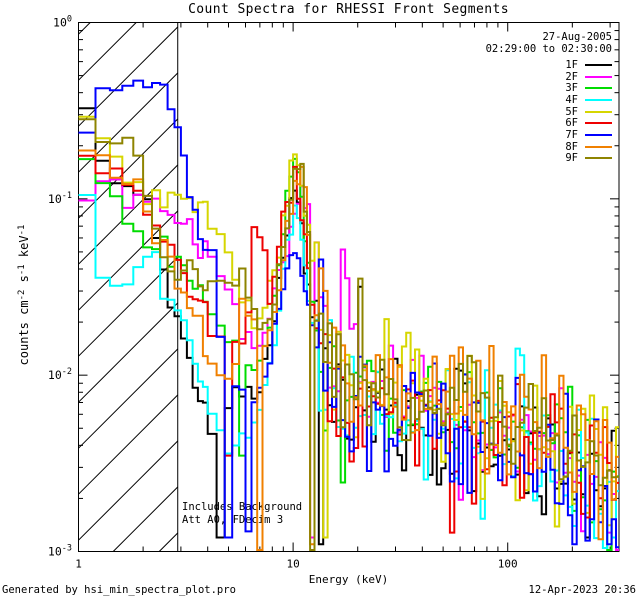 The width and height of the screenshot is (640, 600). I want to click on y-tick-label: 10⁻¹, so click(60, 198).